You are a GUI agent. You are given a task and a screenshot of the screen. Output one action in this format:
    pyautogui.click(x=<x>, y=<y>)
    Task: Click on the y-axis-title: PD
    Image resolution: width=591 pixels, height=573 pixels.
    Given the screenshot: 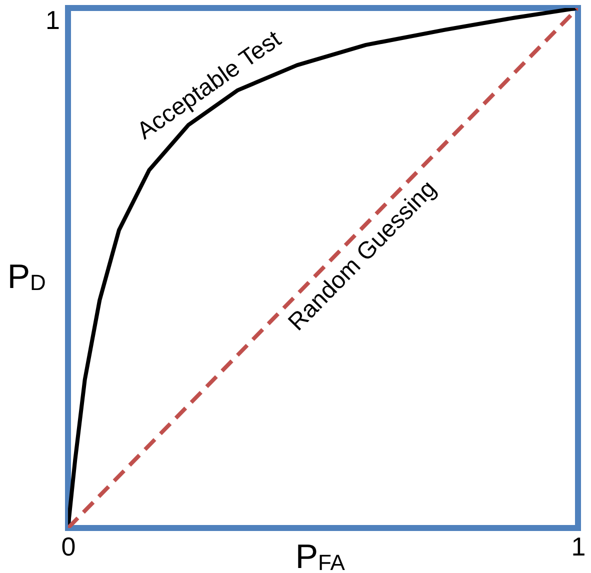 What is the action you would take?
    pyautogui.click(x=26, y=277)
    